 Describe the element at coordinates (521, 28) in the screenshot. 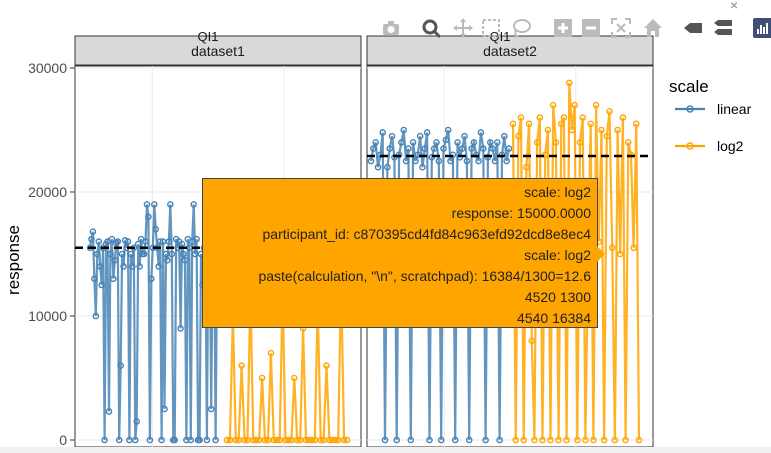

I see `lasso-select-icon` at that location.